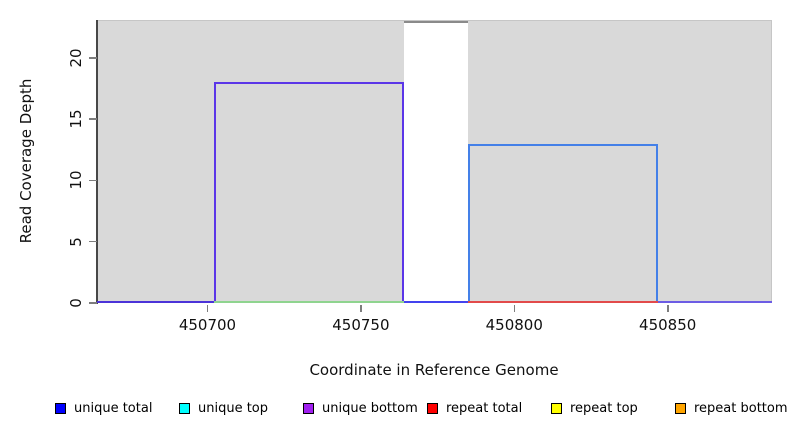 Image resolution: width=792 pixels, height=432 pixels. I want to click on legend-item-unique-top: unique top, so click(223, 408).